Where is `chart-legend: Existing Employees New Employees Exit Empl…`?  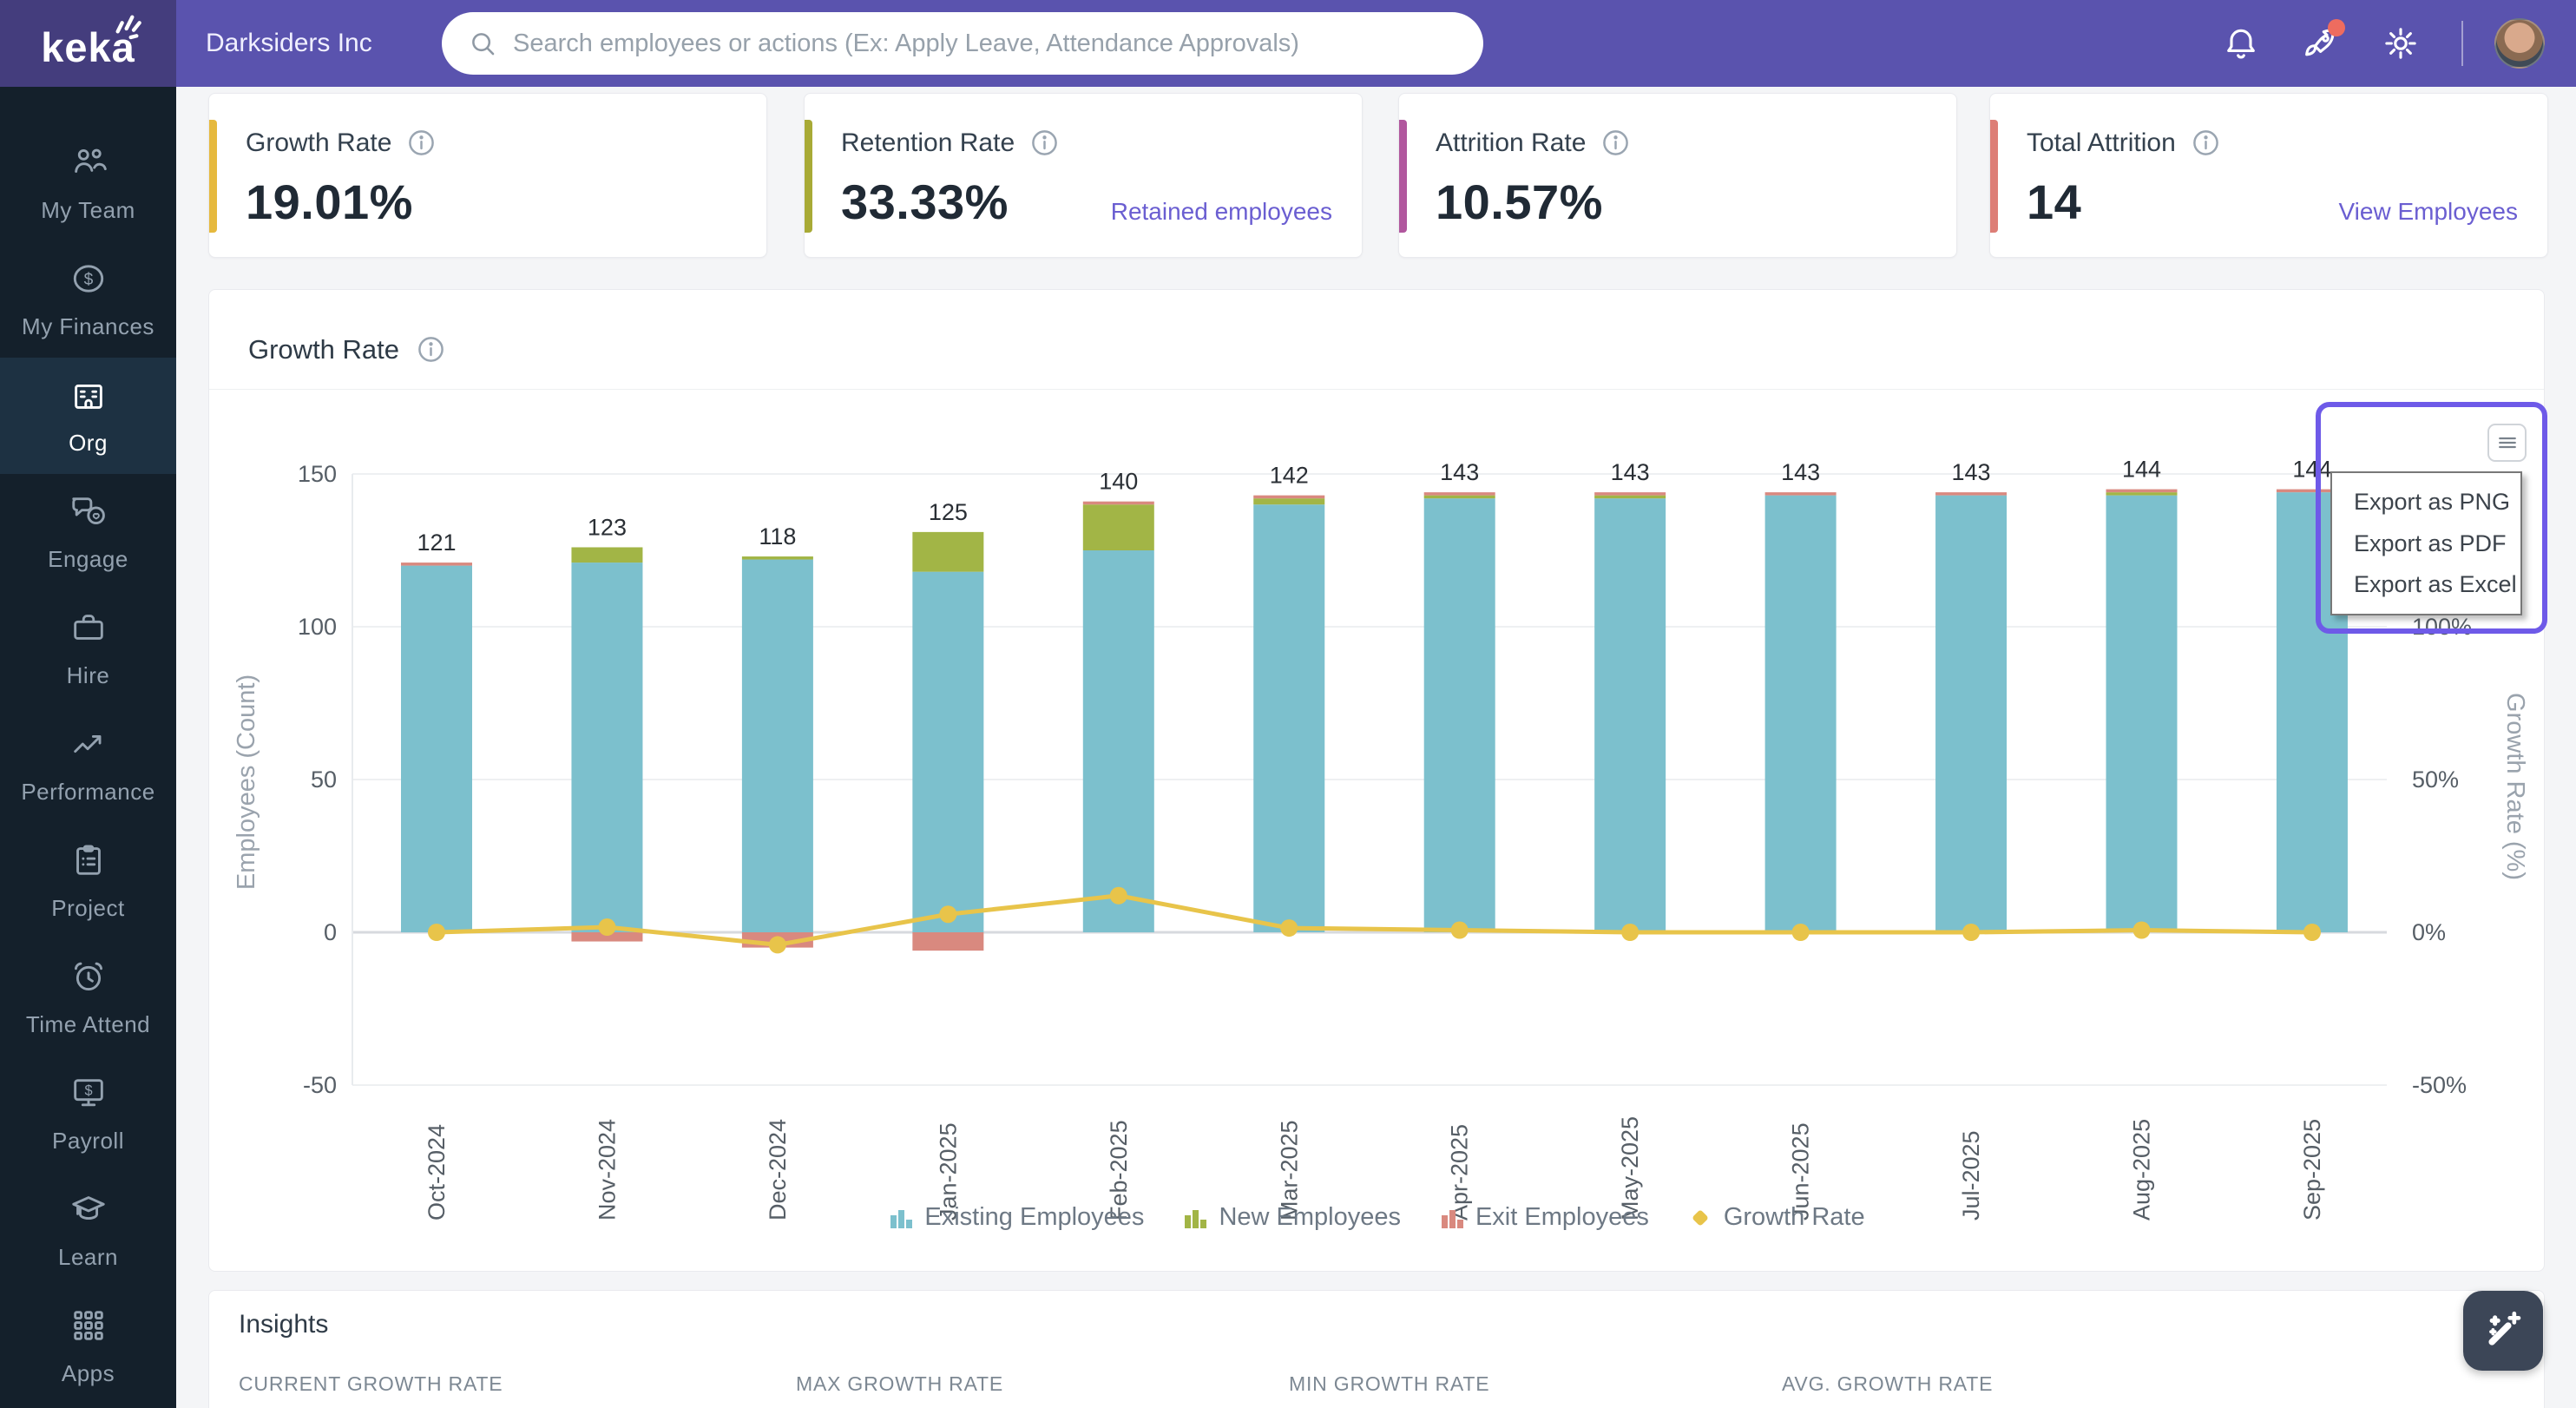
chart-legend: Existing Employees New Employees Exit Empl… is located at coordinates (1376, 1218).